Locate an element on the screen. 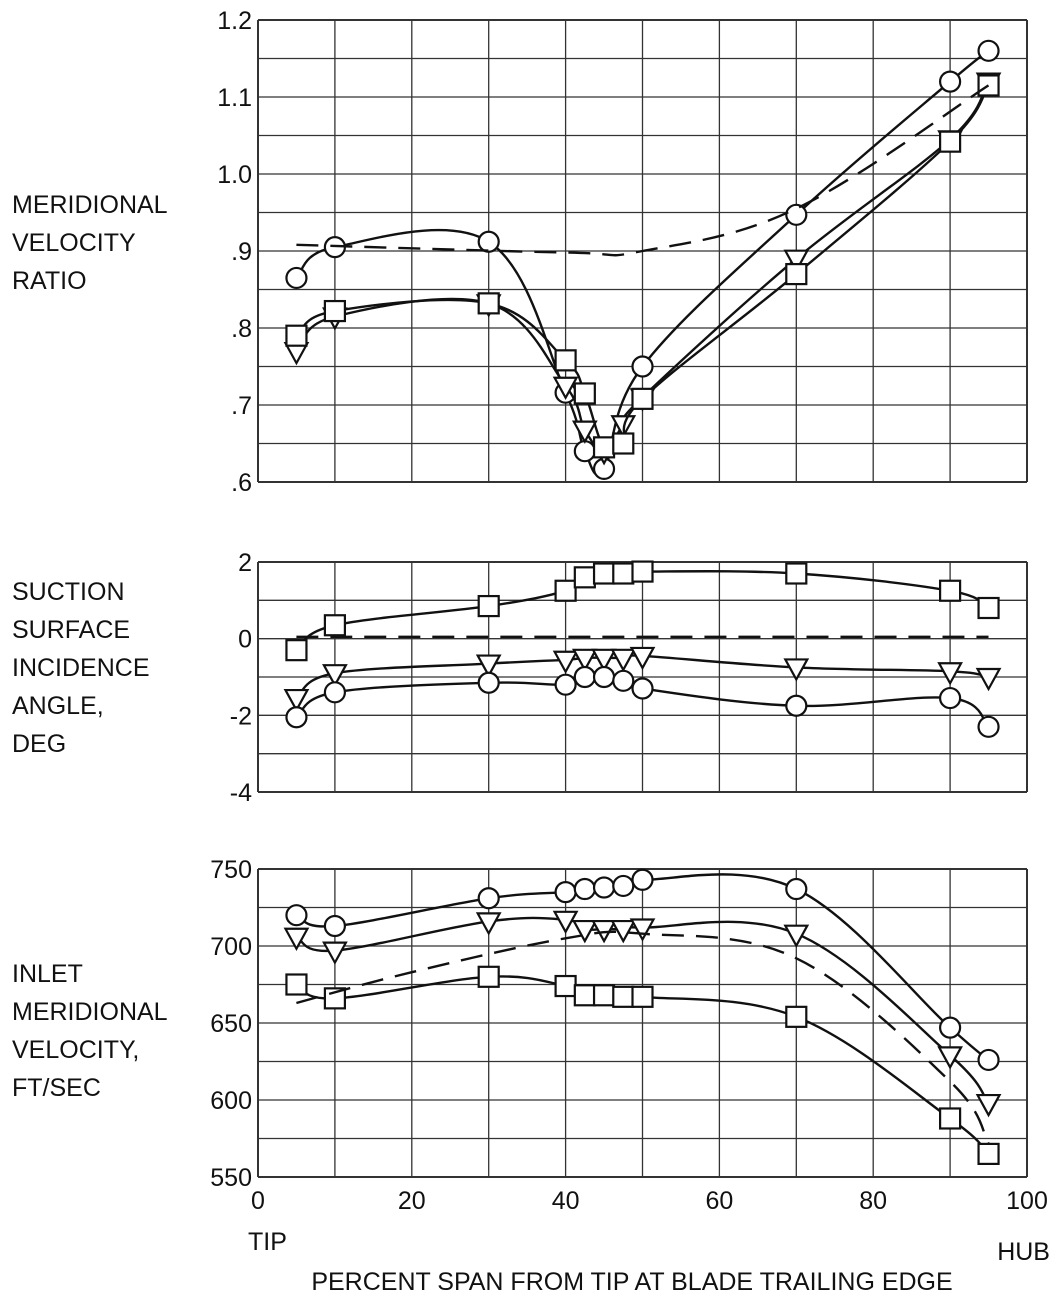 The height and width of the screenshot is (1302, 1057). x-tick-label: 40 is located at coordinates (566, 1201).